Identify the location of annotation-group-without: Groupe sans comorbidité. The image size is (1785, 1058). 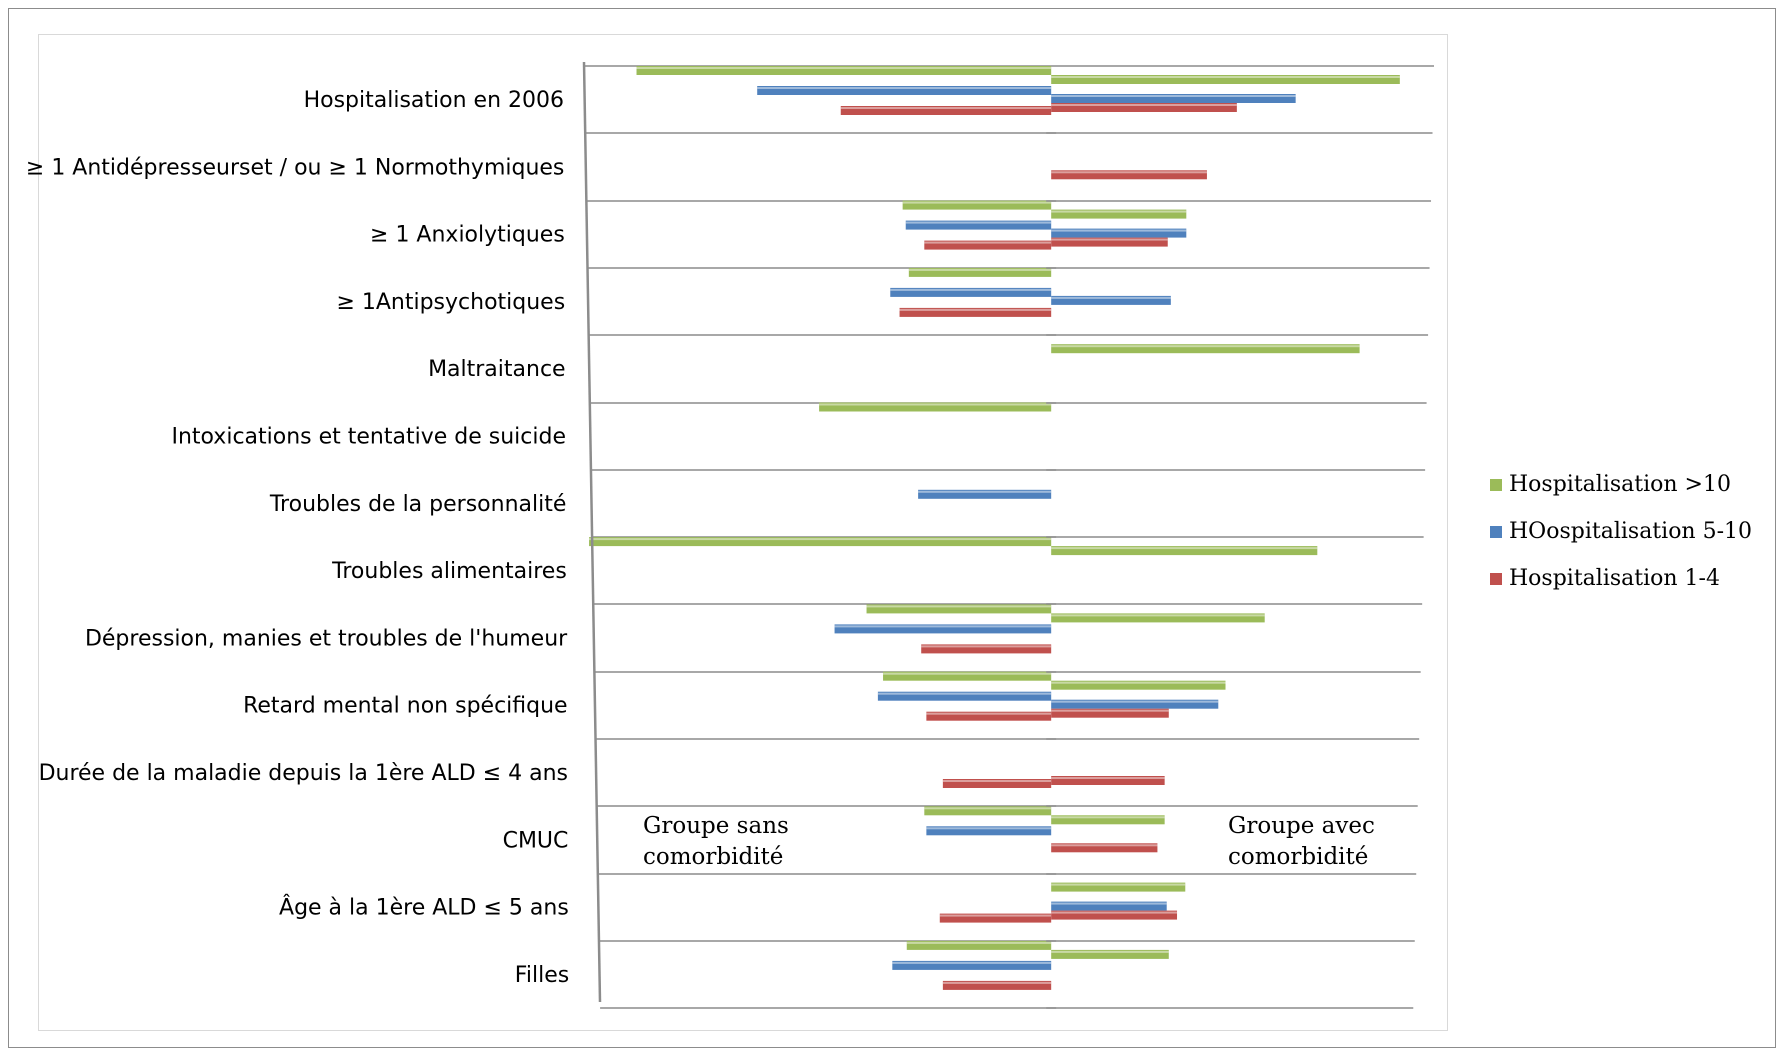
(716, 841).